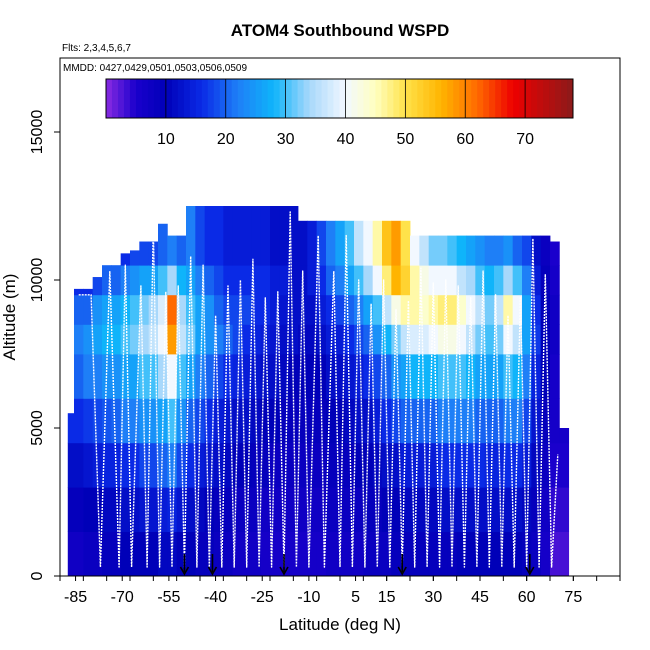 This screenshot has height=650, width=650. What do you see at coordinates (340, 624) in the screenshot?
I see `x-axis-label: Latitude (deg N)` at bounding box center [340, 624].